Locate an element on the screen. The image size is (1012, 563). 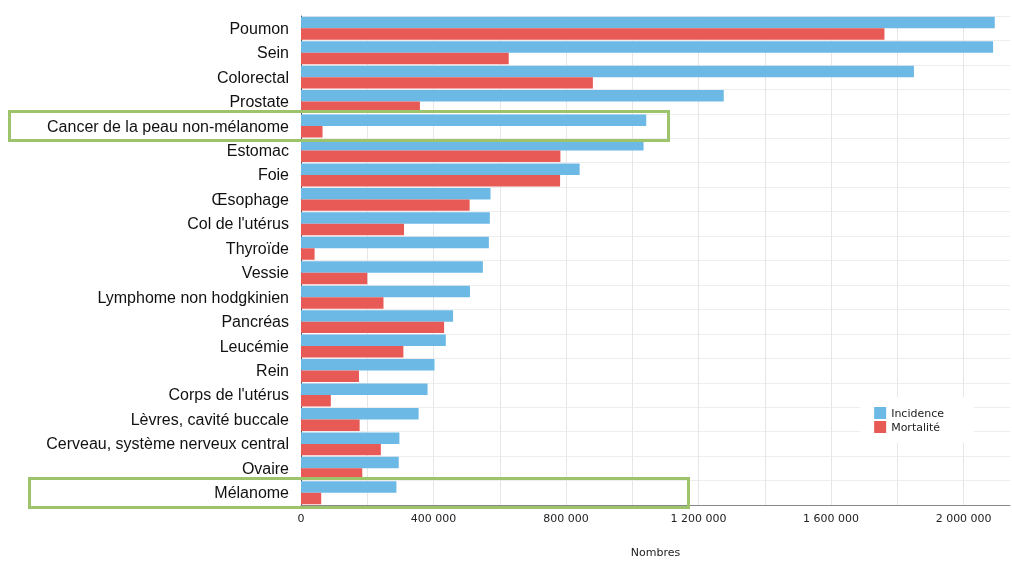
y-tick-label: Œsophage is located at coordinates (250, 199).